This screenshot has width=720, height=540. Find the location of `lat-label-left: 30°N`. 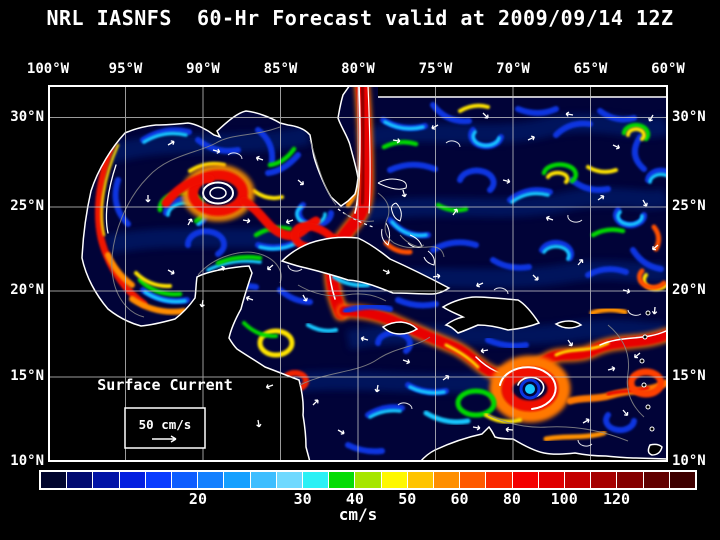

lat-label-left: 30°N is located at coordinates (27, 117).